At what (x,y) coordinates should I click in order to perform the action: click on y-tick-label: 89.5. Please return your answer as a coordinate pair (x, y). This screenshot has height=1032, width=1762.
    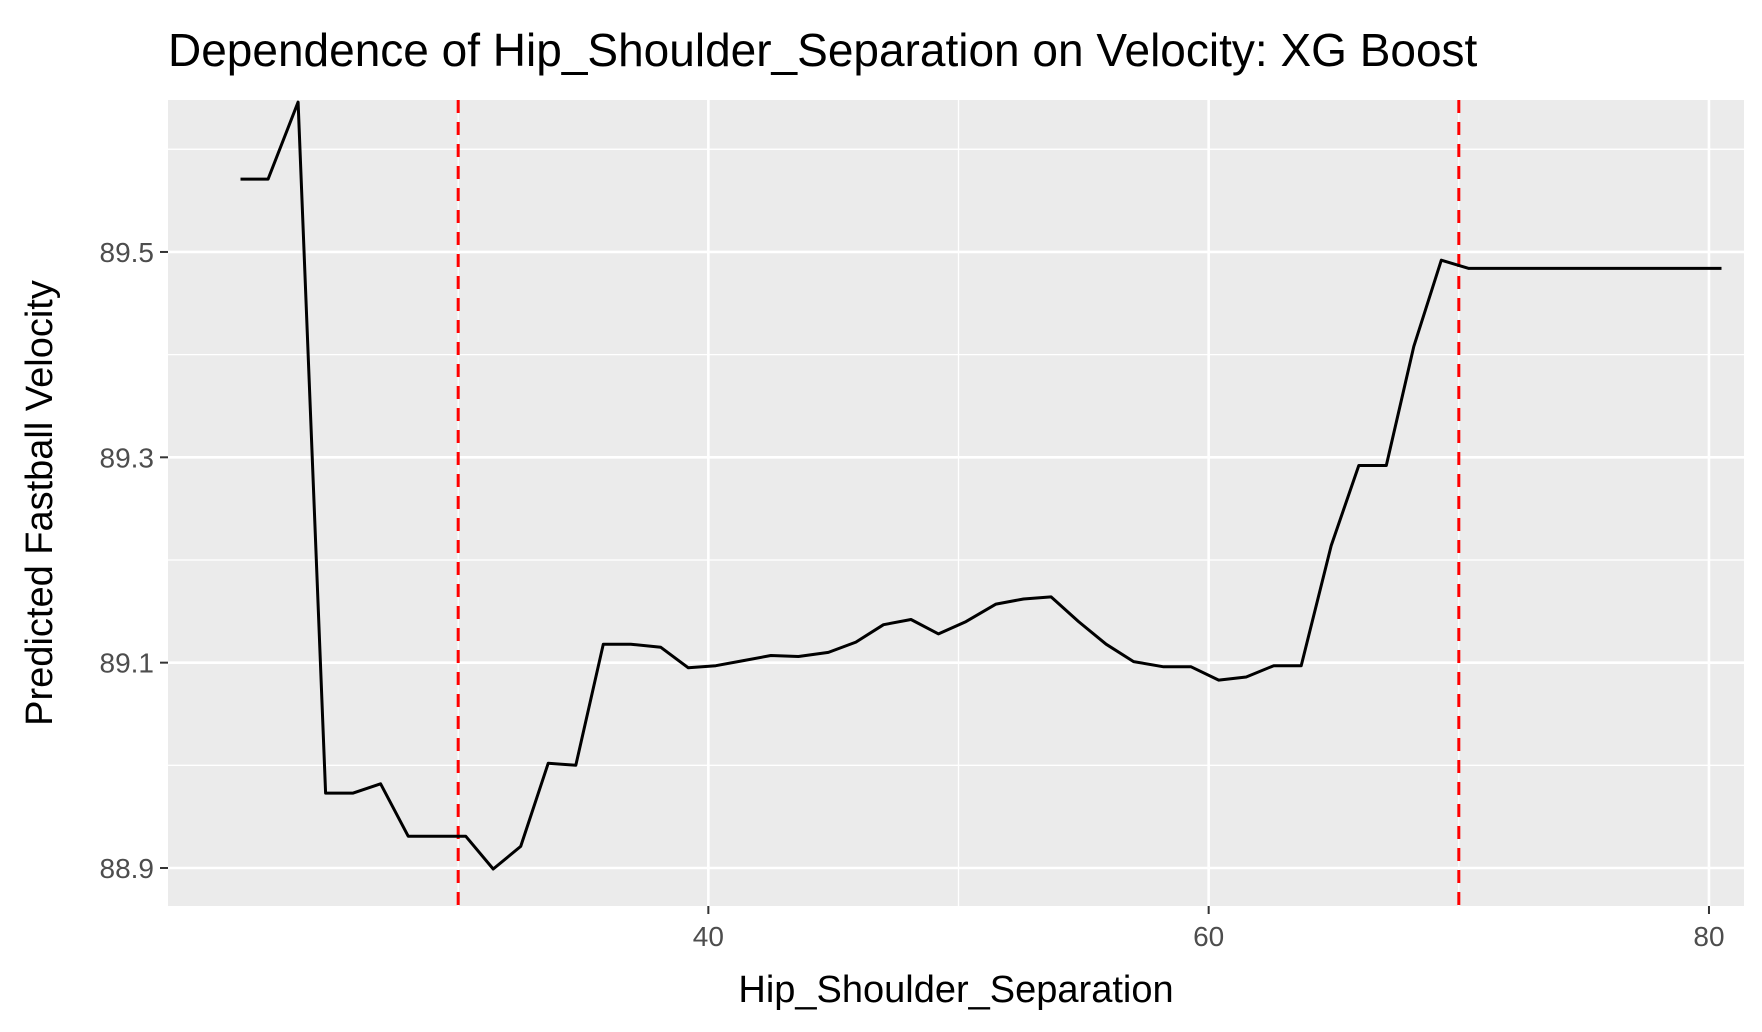
    Looking at the image, I should click on (127, 252).